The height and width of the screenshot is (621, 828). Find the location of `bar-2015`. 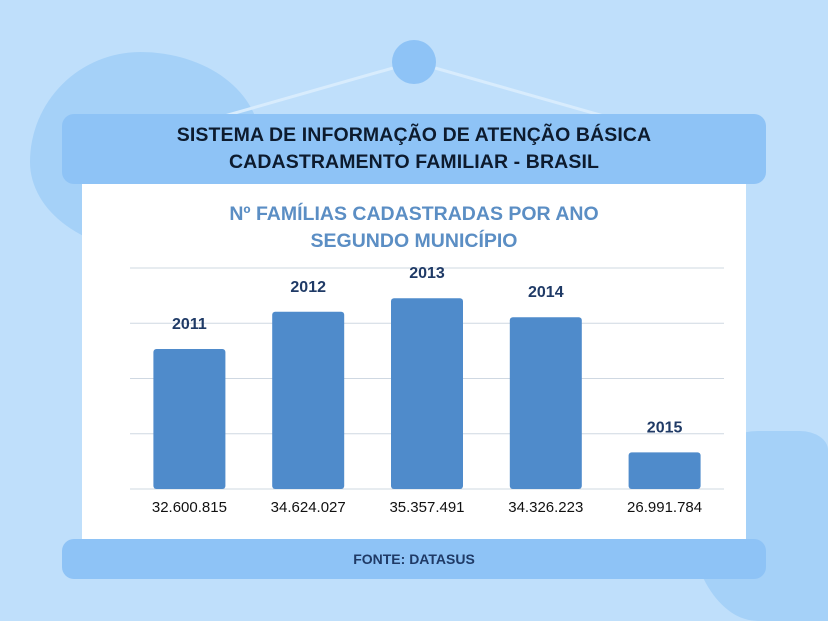

bar-2015 is located at coordinates (664, 470).